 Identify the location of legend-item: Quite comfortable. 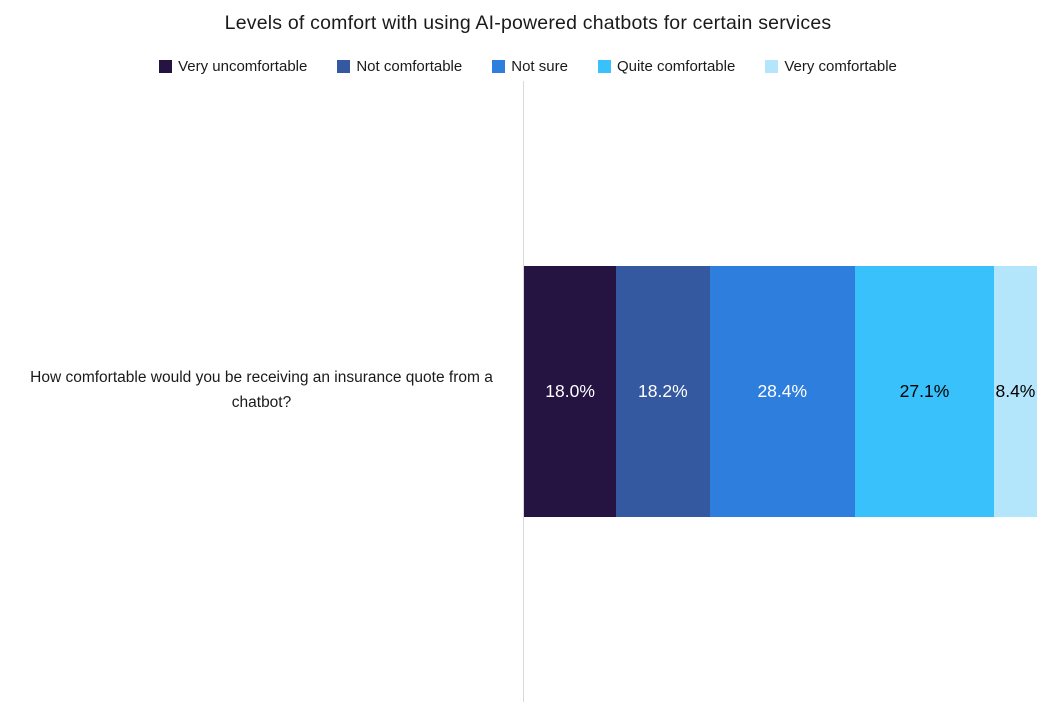
(666, 66).